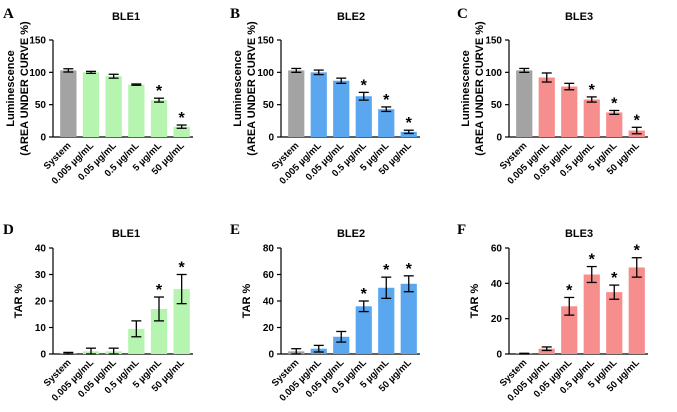 The height and width of the screenshot is (412, 677). Describe the element at coordinates (41, 275) in the screenshot. I see `y-tick-label: 30` at that location.